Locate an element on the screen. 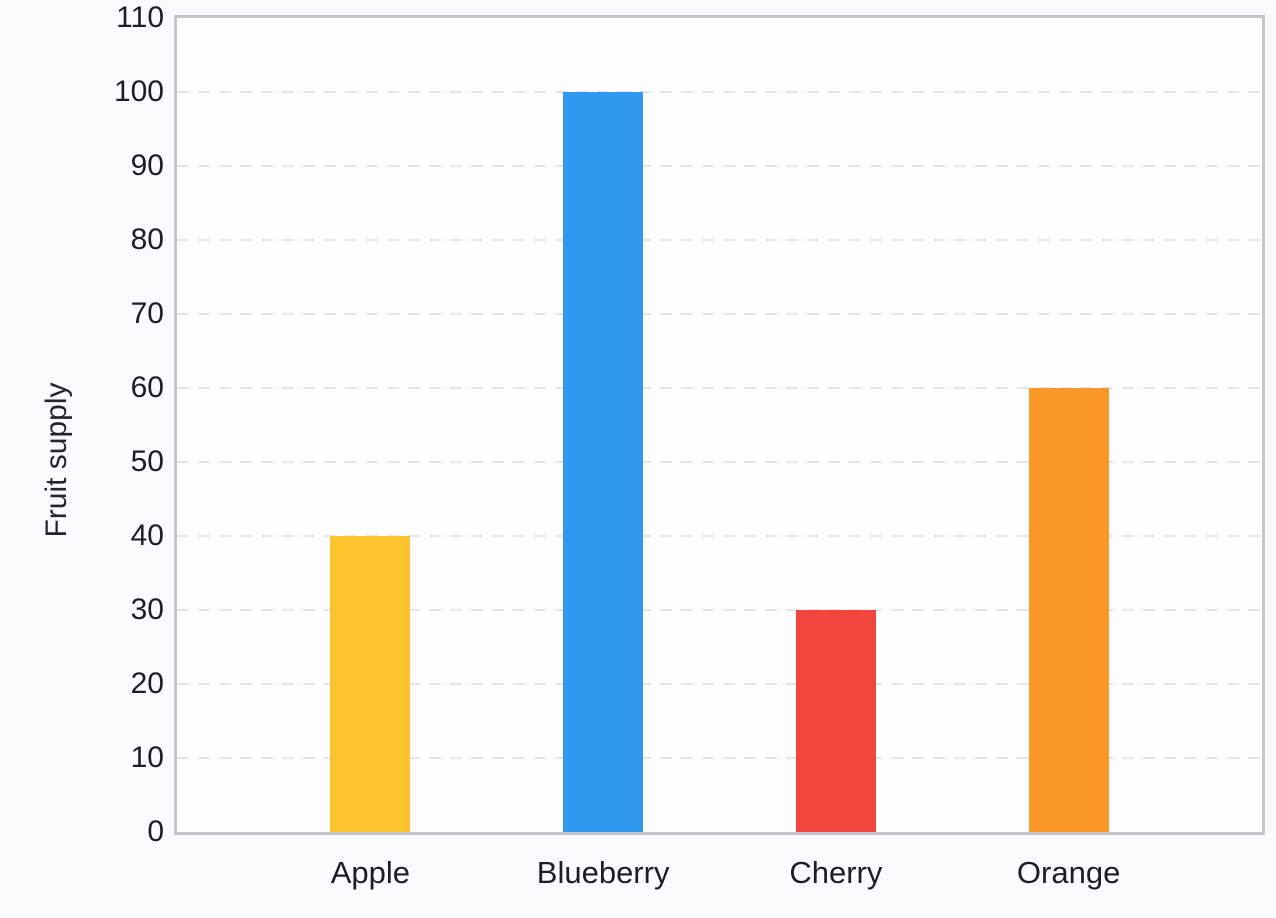 This screenshot has width=1276, height=918. y-tick-label-90: 90 is located at coordinates (147, 165).